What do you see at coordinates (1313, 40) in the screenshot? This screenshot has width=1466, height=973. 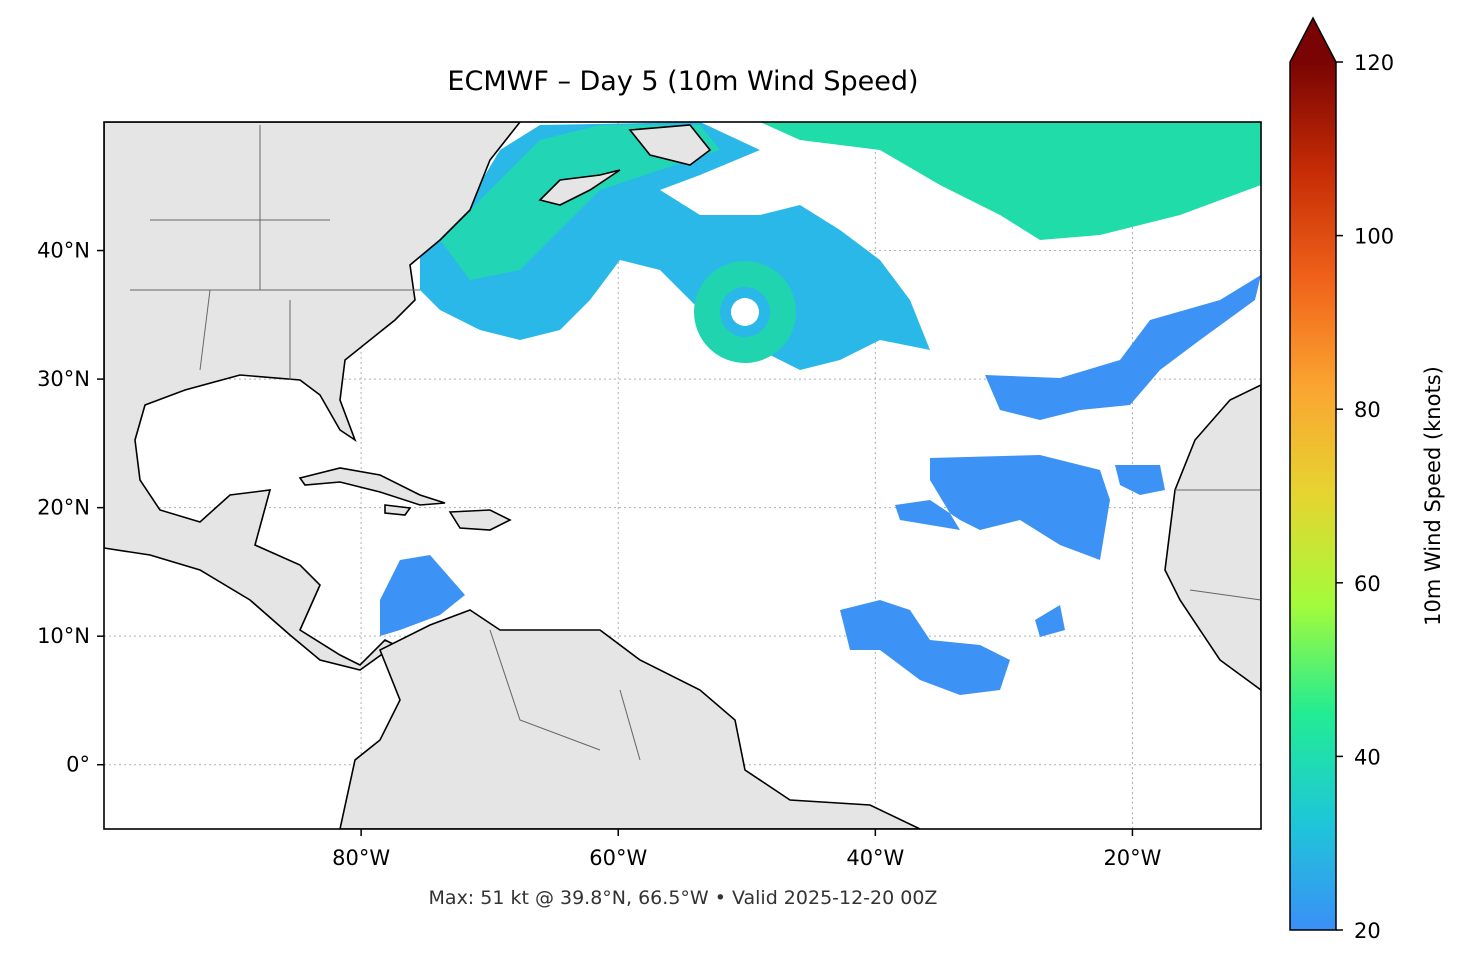 I see `colorbar-extend` at bounding box center [1313, 40].